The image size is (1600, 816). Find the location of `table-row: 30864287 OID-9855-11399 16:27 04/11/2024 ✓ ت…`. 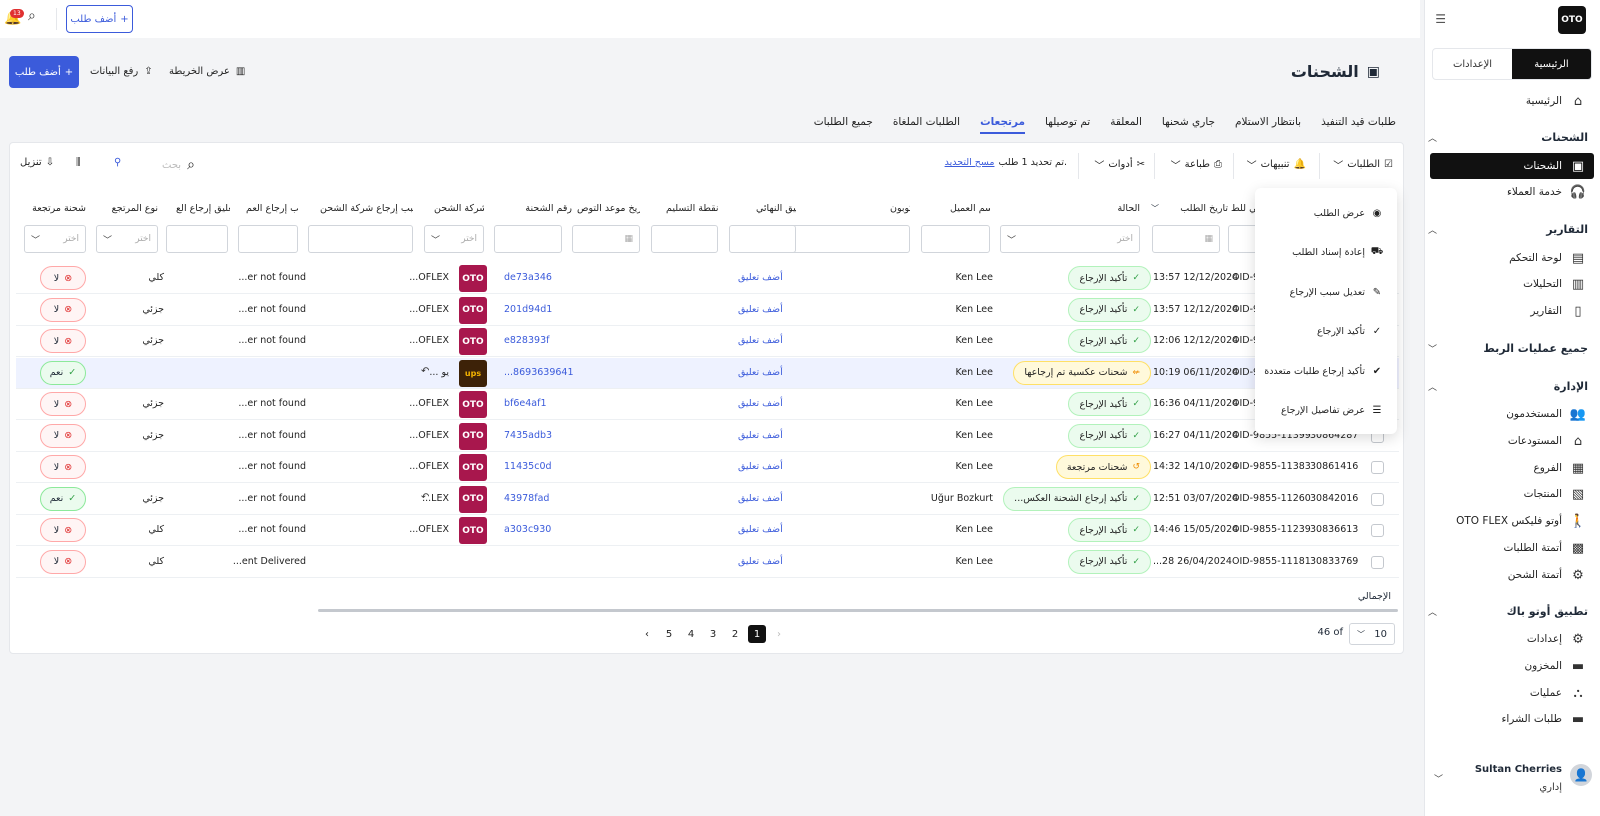

table-row: 30864287 OID-9855-11399 16:27 04/11/2024 ✓ ت… is located at coordinates (707, 436).